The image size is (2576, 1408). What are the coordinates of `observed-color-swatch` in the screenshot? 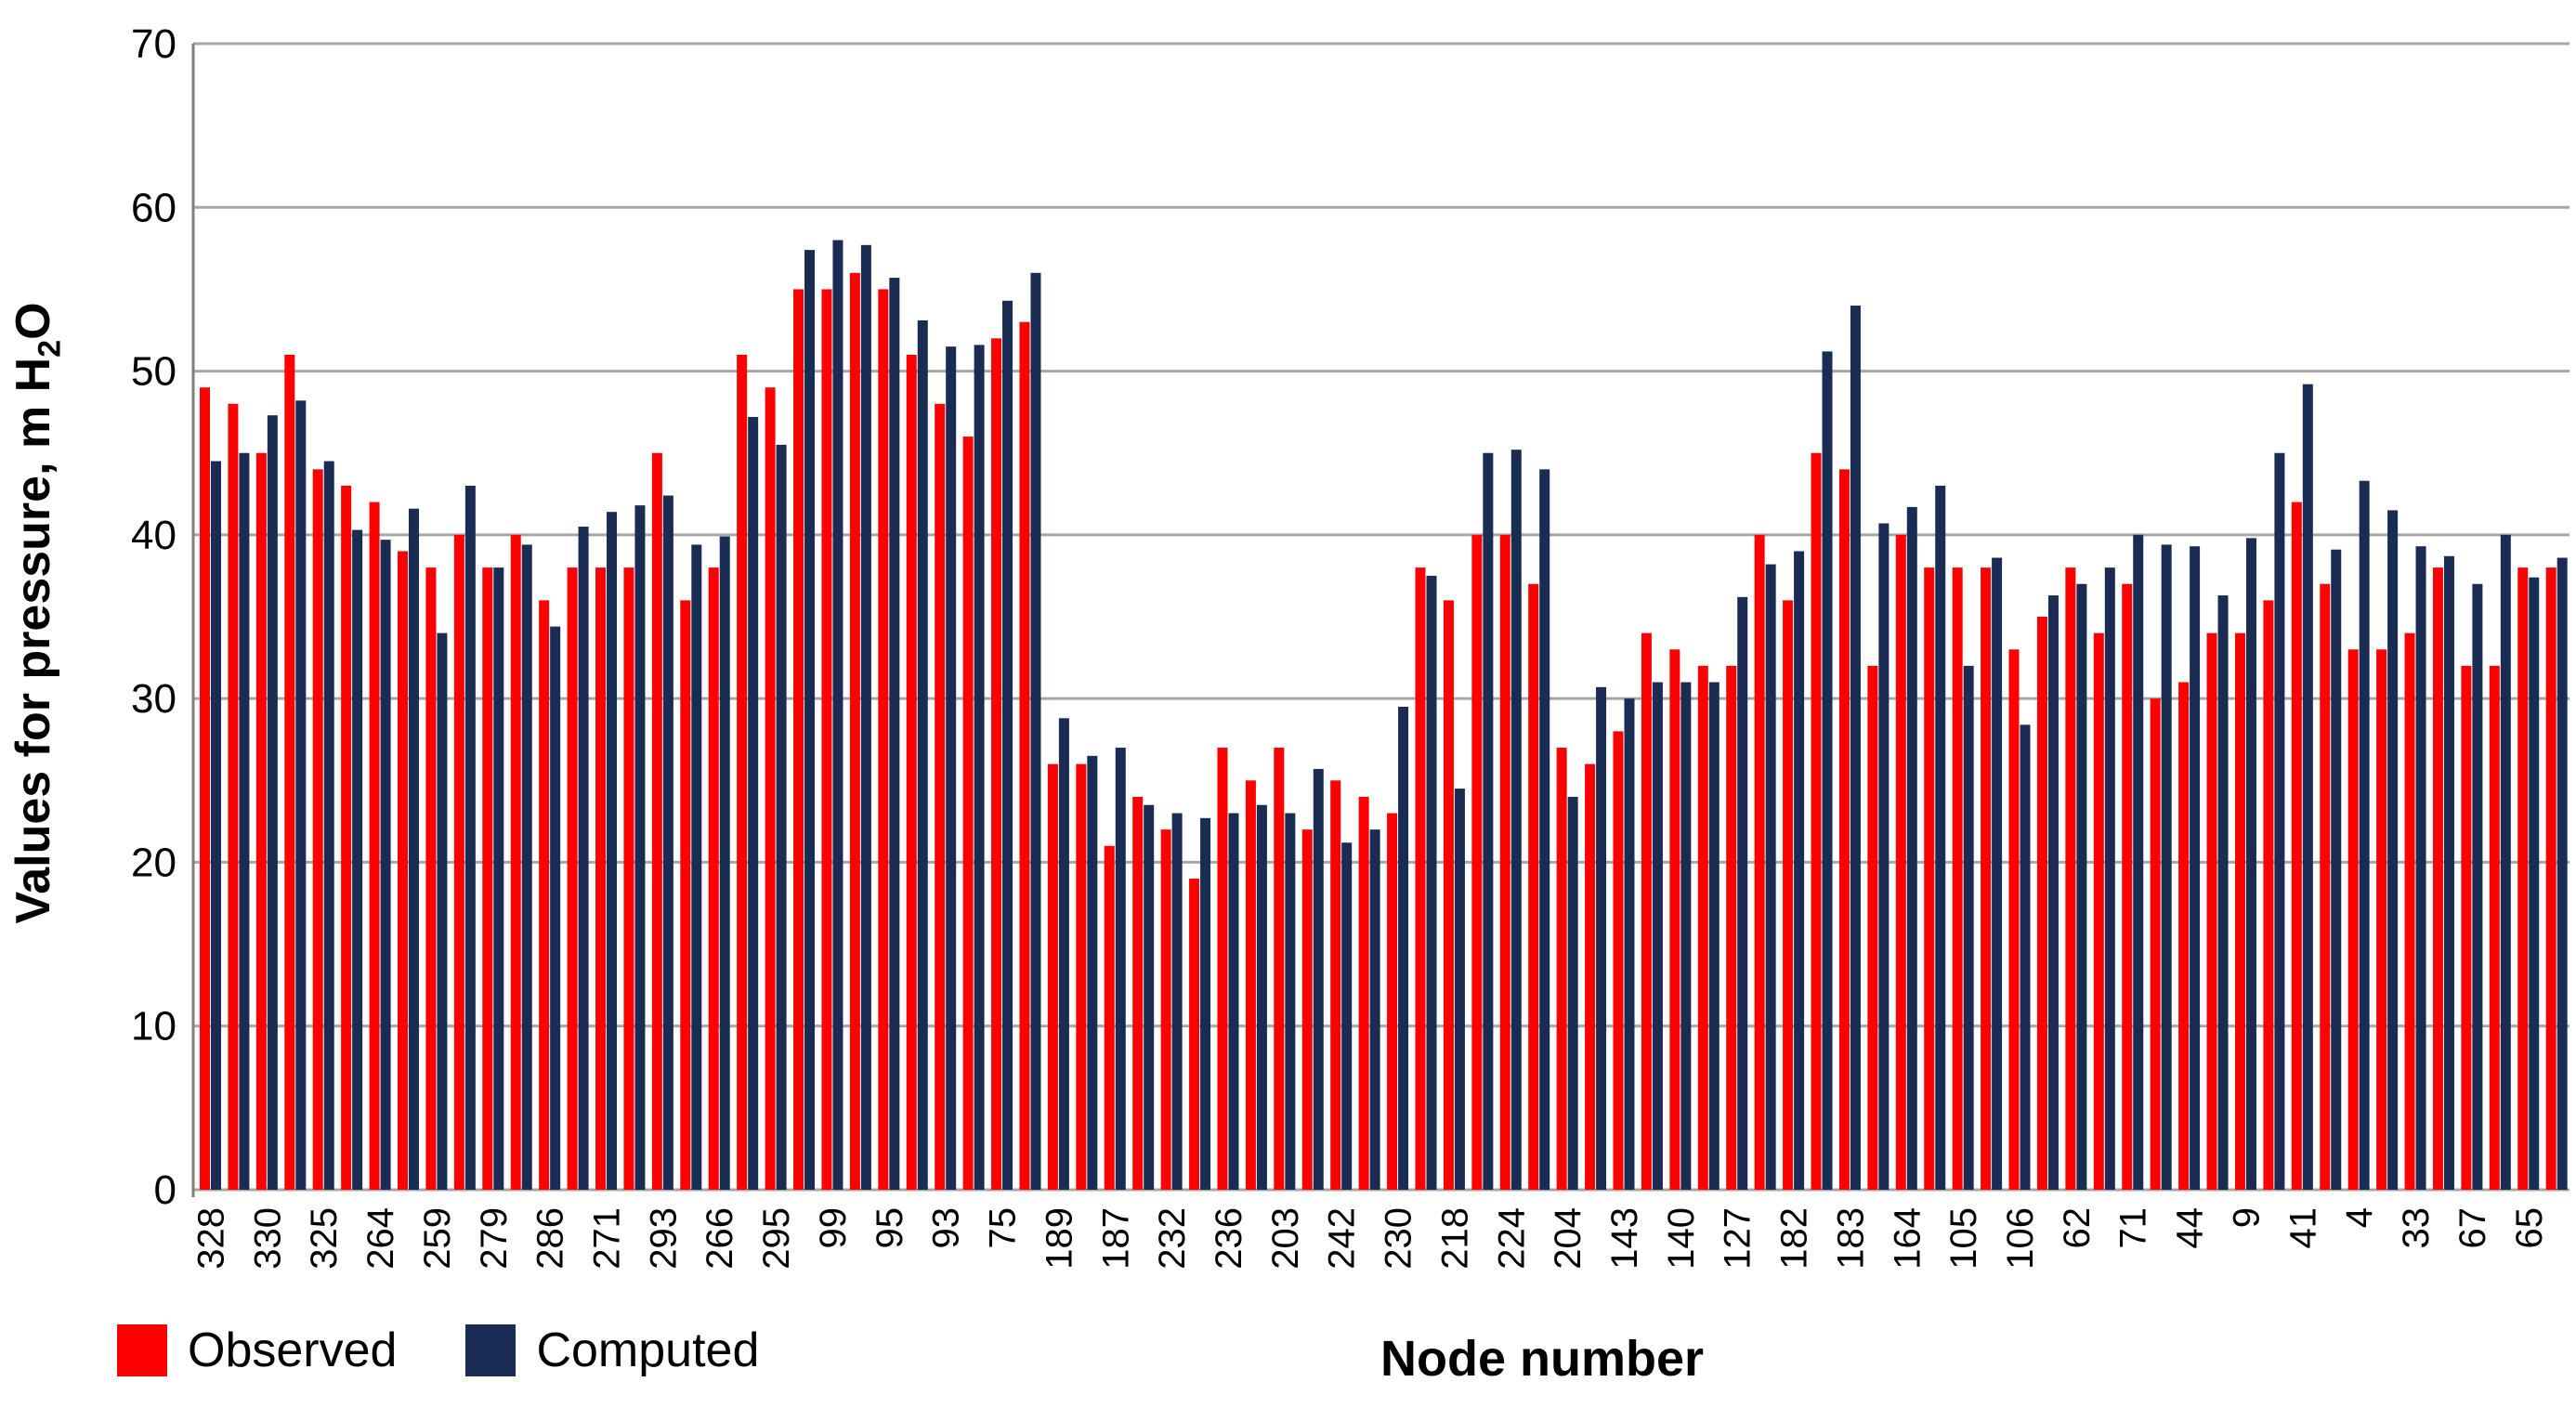 It's located at (142, 1350).